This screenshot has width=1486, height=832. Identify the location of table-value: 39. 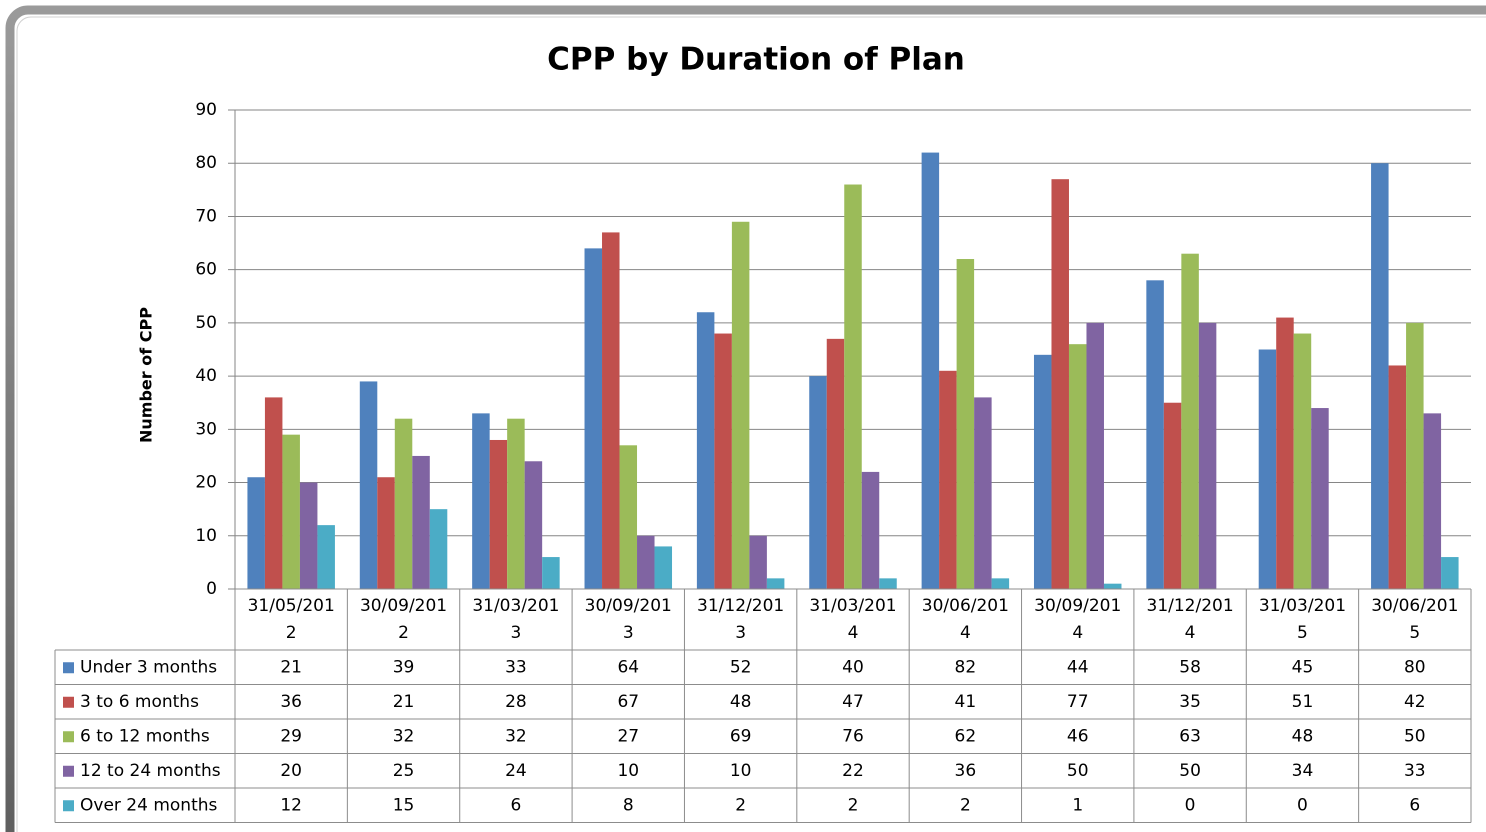
(404, 667).